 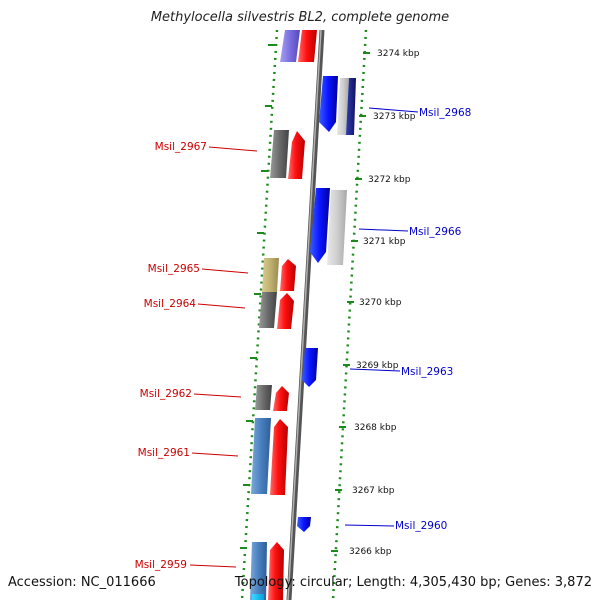 What do you see at coordinates (350, 302) in the screenshot?
I see `right-tick-marks` at bounding box center [350, 302].